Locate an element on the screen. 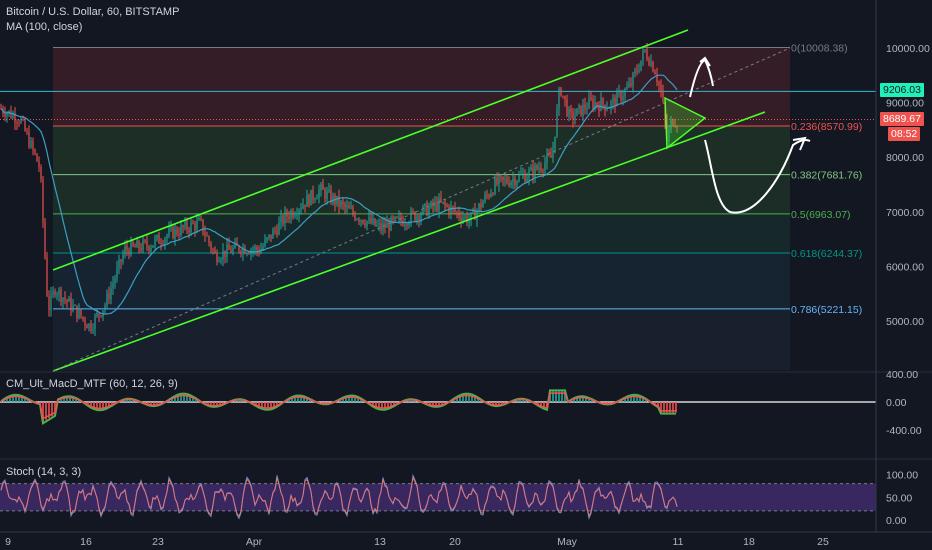 The image size is (932, 550). macd-axis-tick: 400.00 is located at coordinates (902, 375).